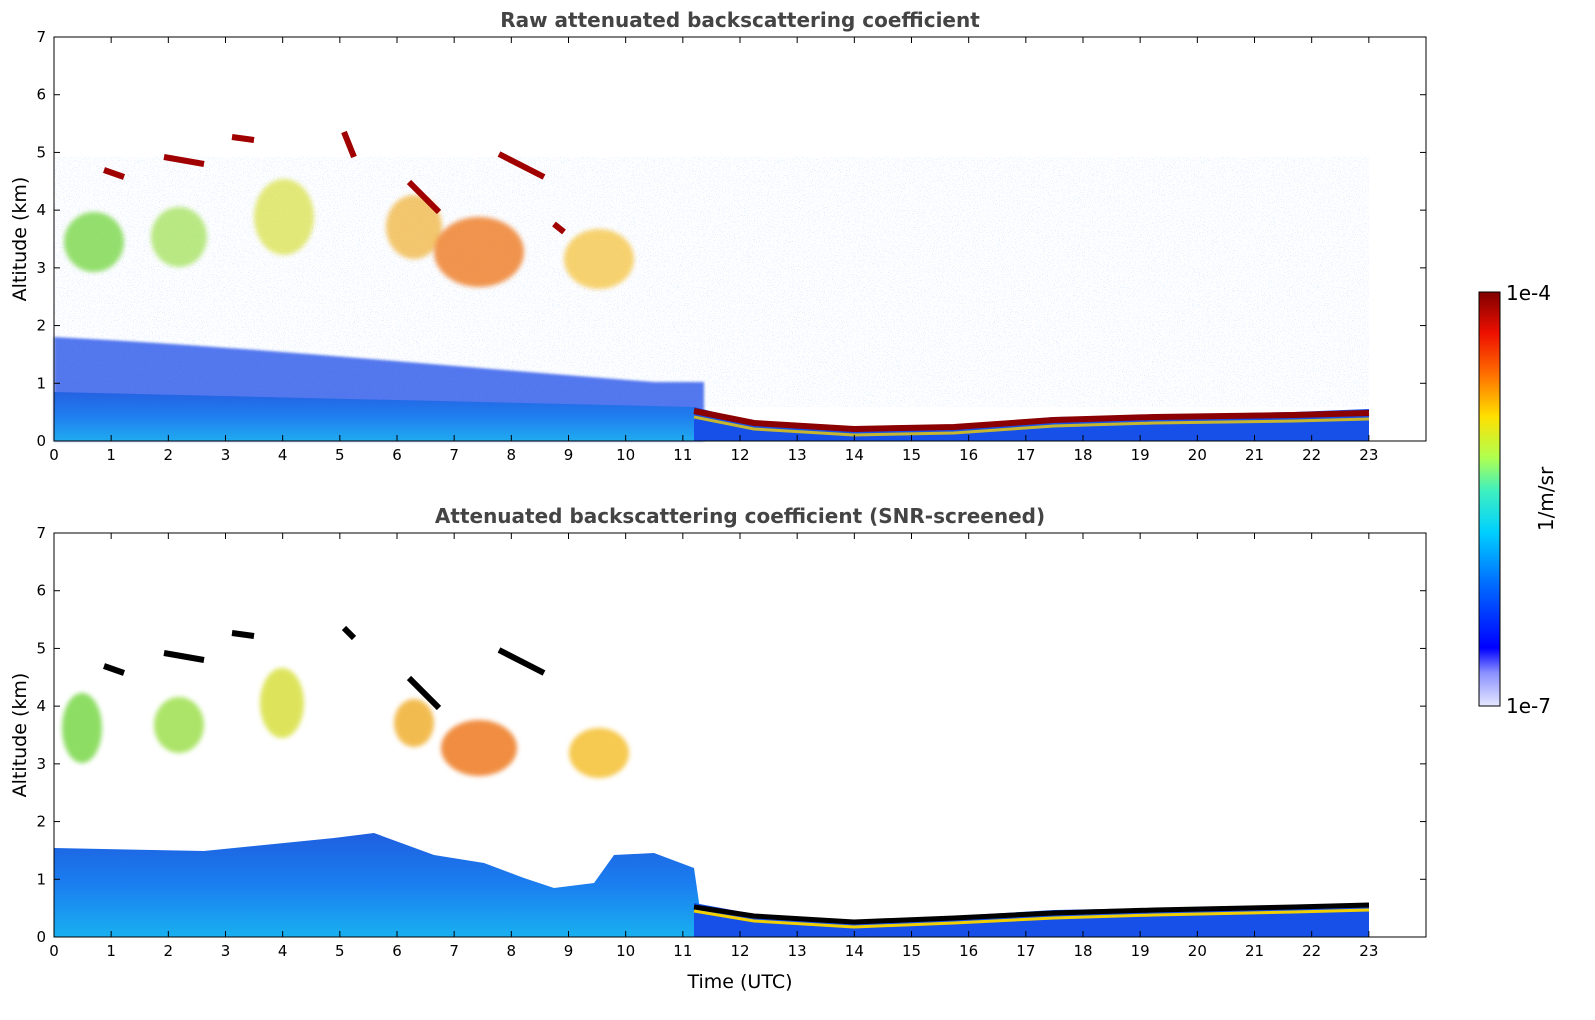 The image size is (1595, 1020). I want to click on mid-level-clouds, so click(349, 209).